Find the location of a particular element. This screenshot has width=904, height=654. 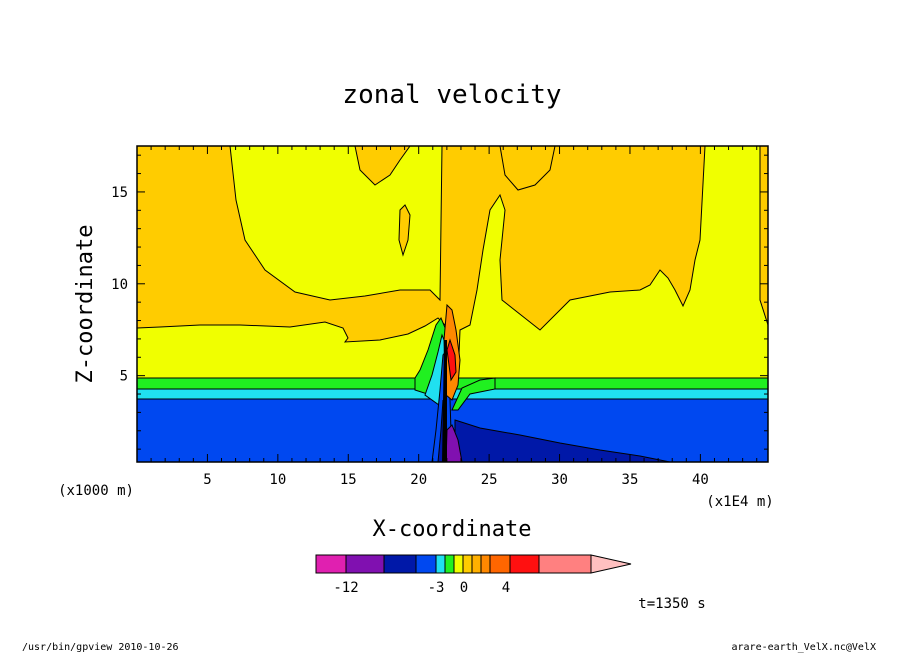

x-tick-label: 35 is located at coordinates (630, 480).